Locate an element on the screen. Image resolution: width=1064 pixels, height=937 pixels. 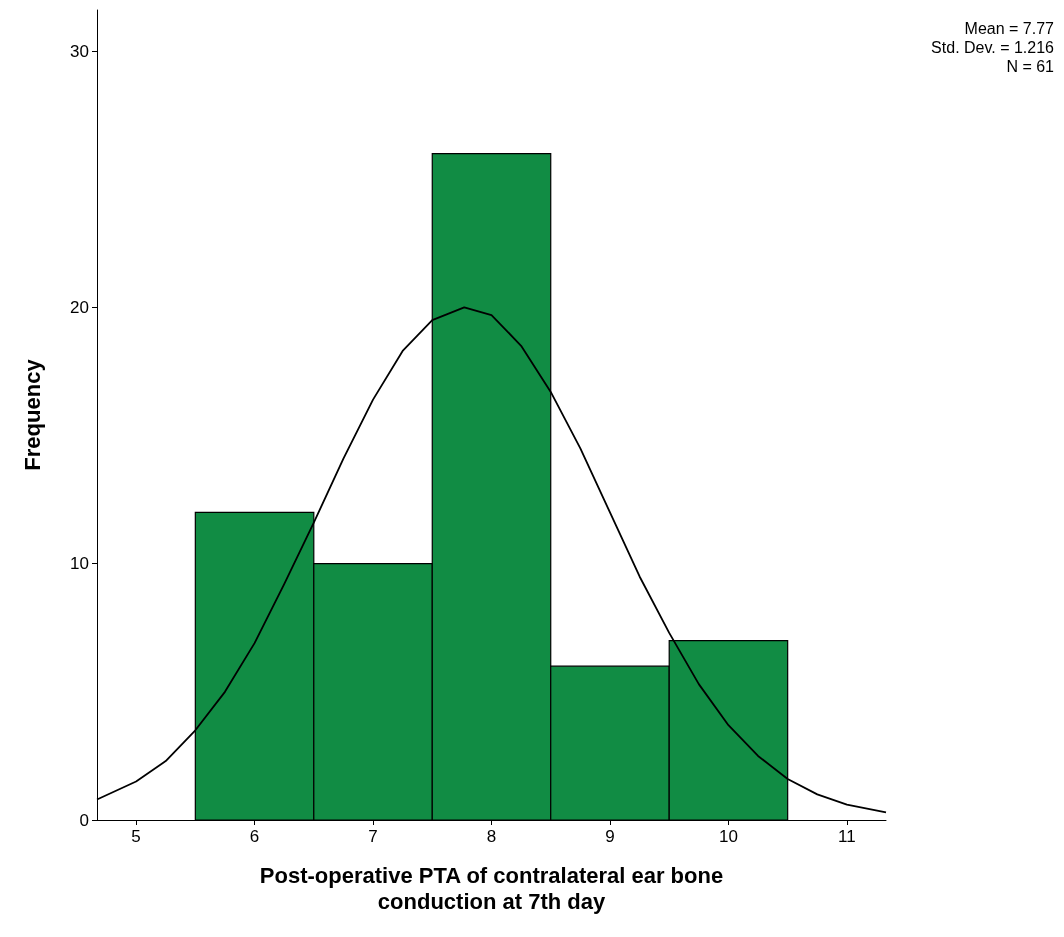
x-tick-label: 5 is located at coordinates (136, 836).